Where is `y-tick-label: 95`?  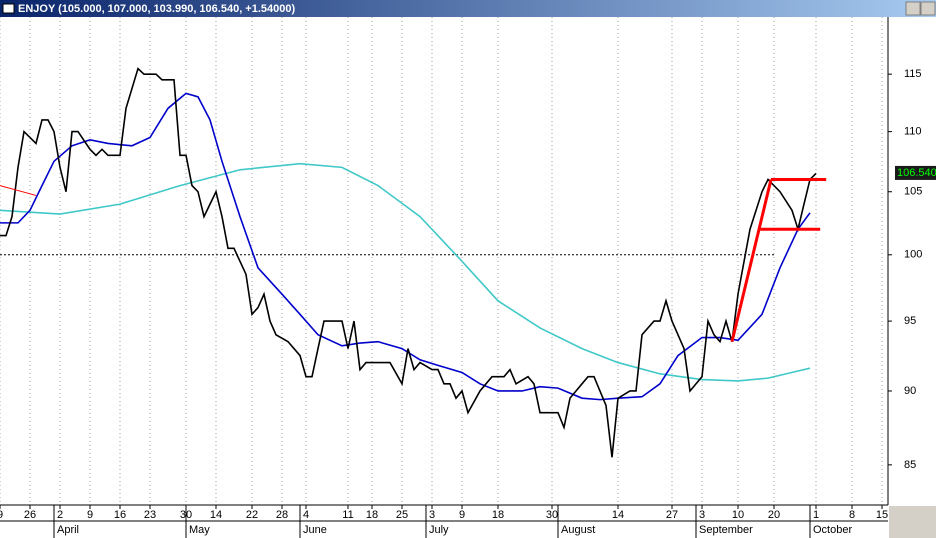 y-tick-label: 95 is located at coordinates (910, 321).